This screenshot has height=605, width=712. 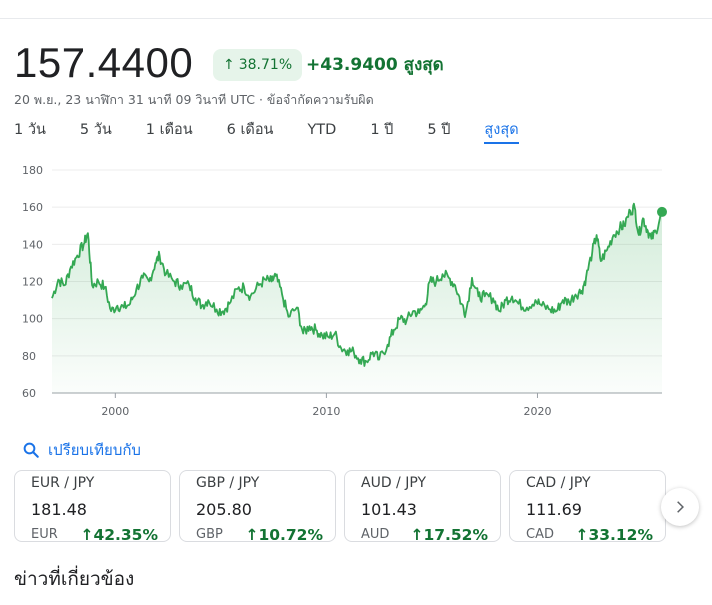 What do you see at coordinates (322, 130) in the screenshot?
I see `range-tab: YTD` at bounding box center [322, 130].